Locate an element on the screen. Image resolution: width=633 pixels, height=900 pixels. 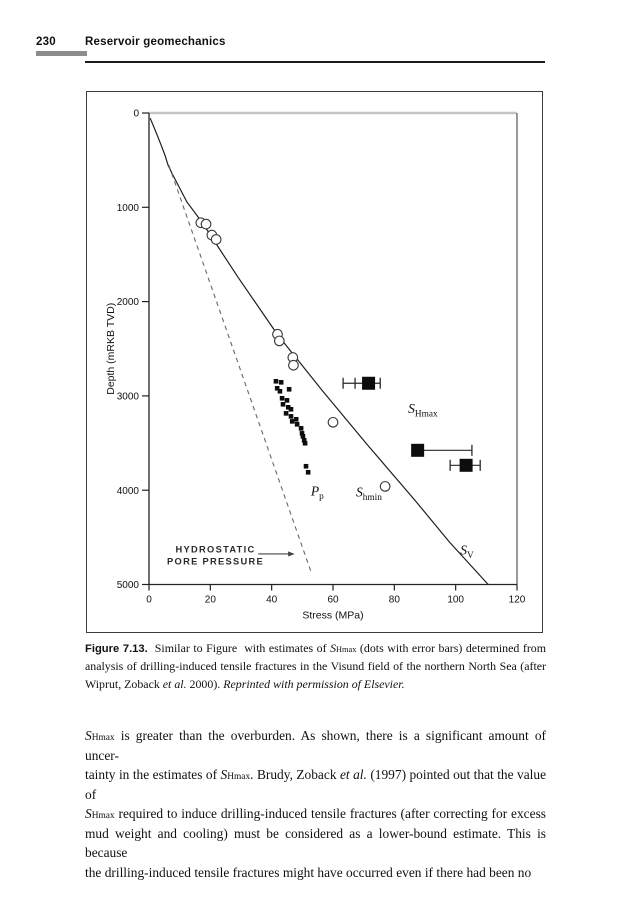
shmax-squares-error-bars is located at coordinates (411, 424).